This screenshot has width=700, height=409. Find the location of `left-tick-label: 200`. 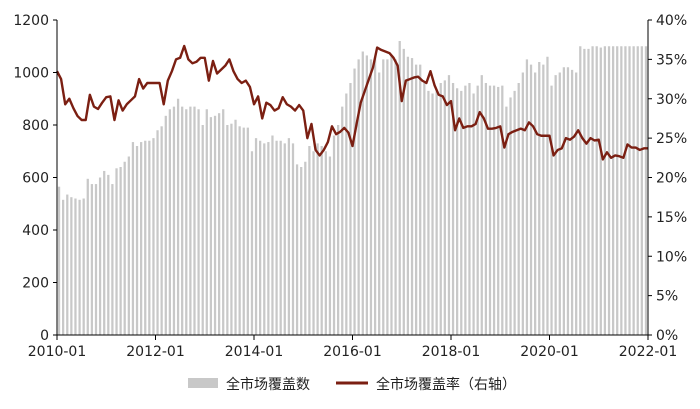

left-tick-label: 200 is located at coordinates (35, 284).